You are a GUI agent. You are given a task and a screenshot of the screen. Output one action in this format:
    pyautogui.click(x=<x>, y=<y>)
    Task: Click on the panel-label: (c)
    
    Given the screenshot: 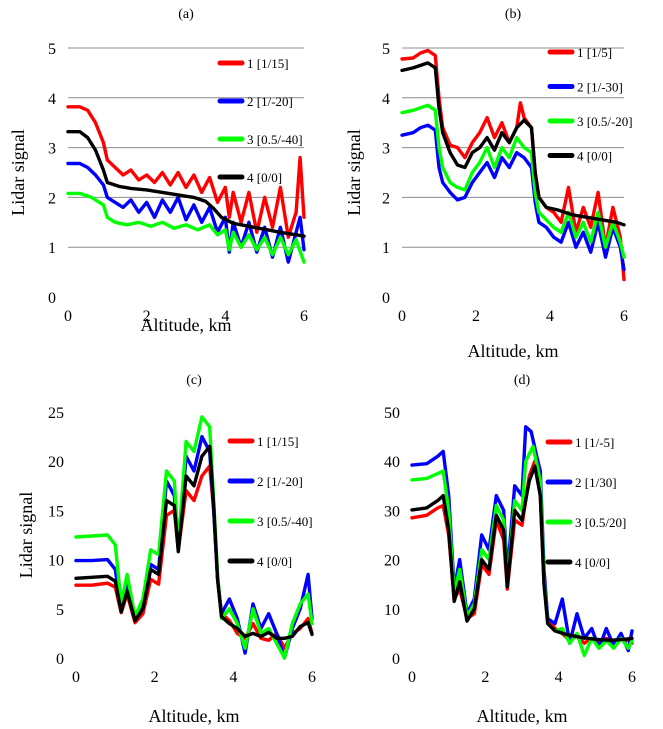 What is the action you would take?
    pyautogui.click(x=194, y=380)
    